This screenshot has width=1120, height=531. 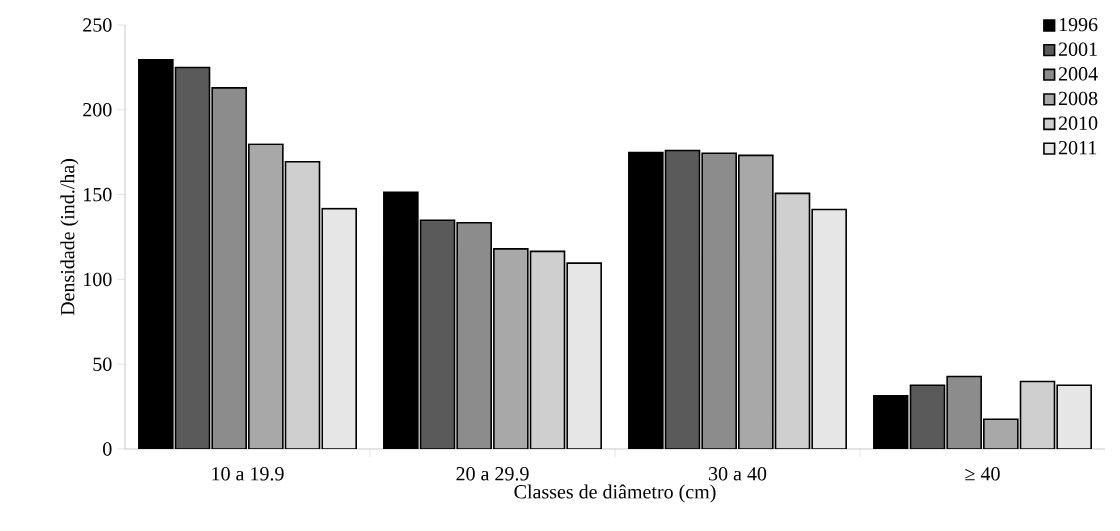 What do you see at coordinates (1078, 24) in the screenshot?
I see `legend-label: 1996` at bounding box center [1078, 24].